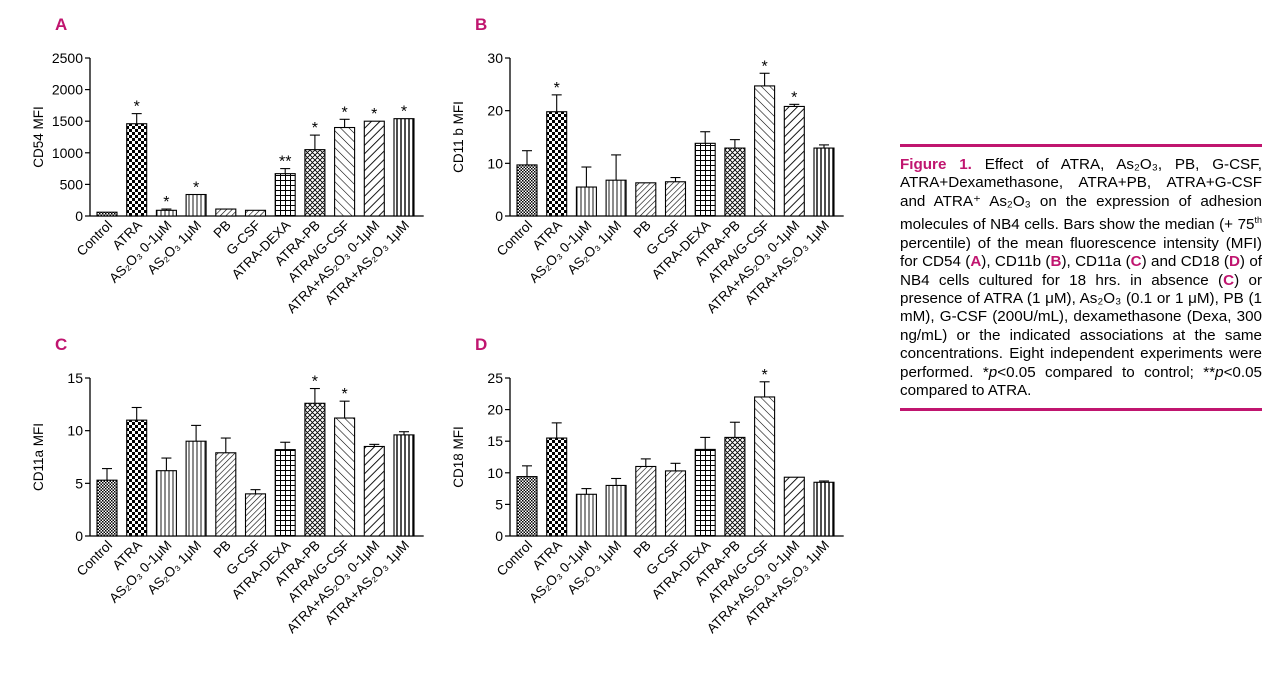  Describe the element at coordinates (61, 24) in the screenshot. I see `panel-letter: A` at that location.